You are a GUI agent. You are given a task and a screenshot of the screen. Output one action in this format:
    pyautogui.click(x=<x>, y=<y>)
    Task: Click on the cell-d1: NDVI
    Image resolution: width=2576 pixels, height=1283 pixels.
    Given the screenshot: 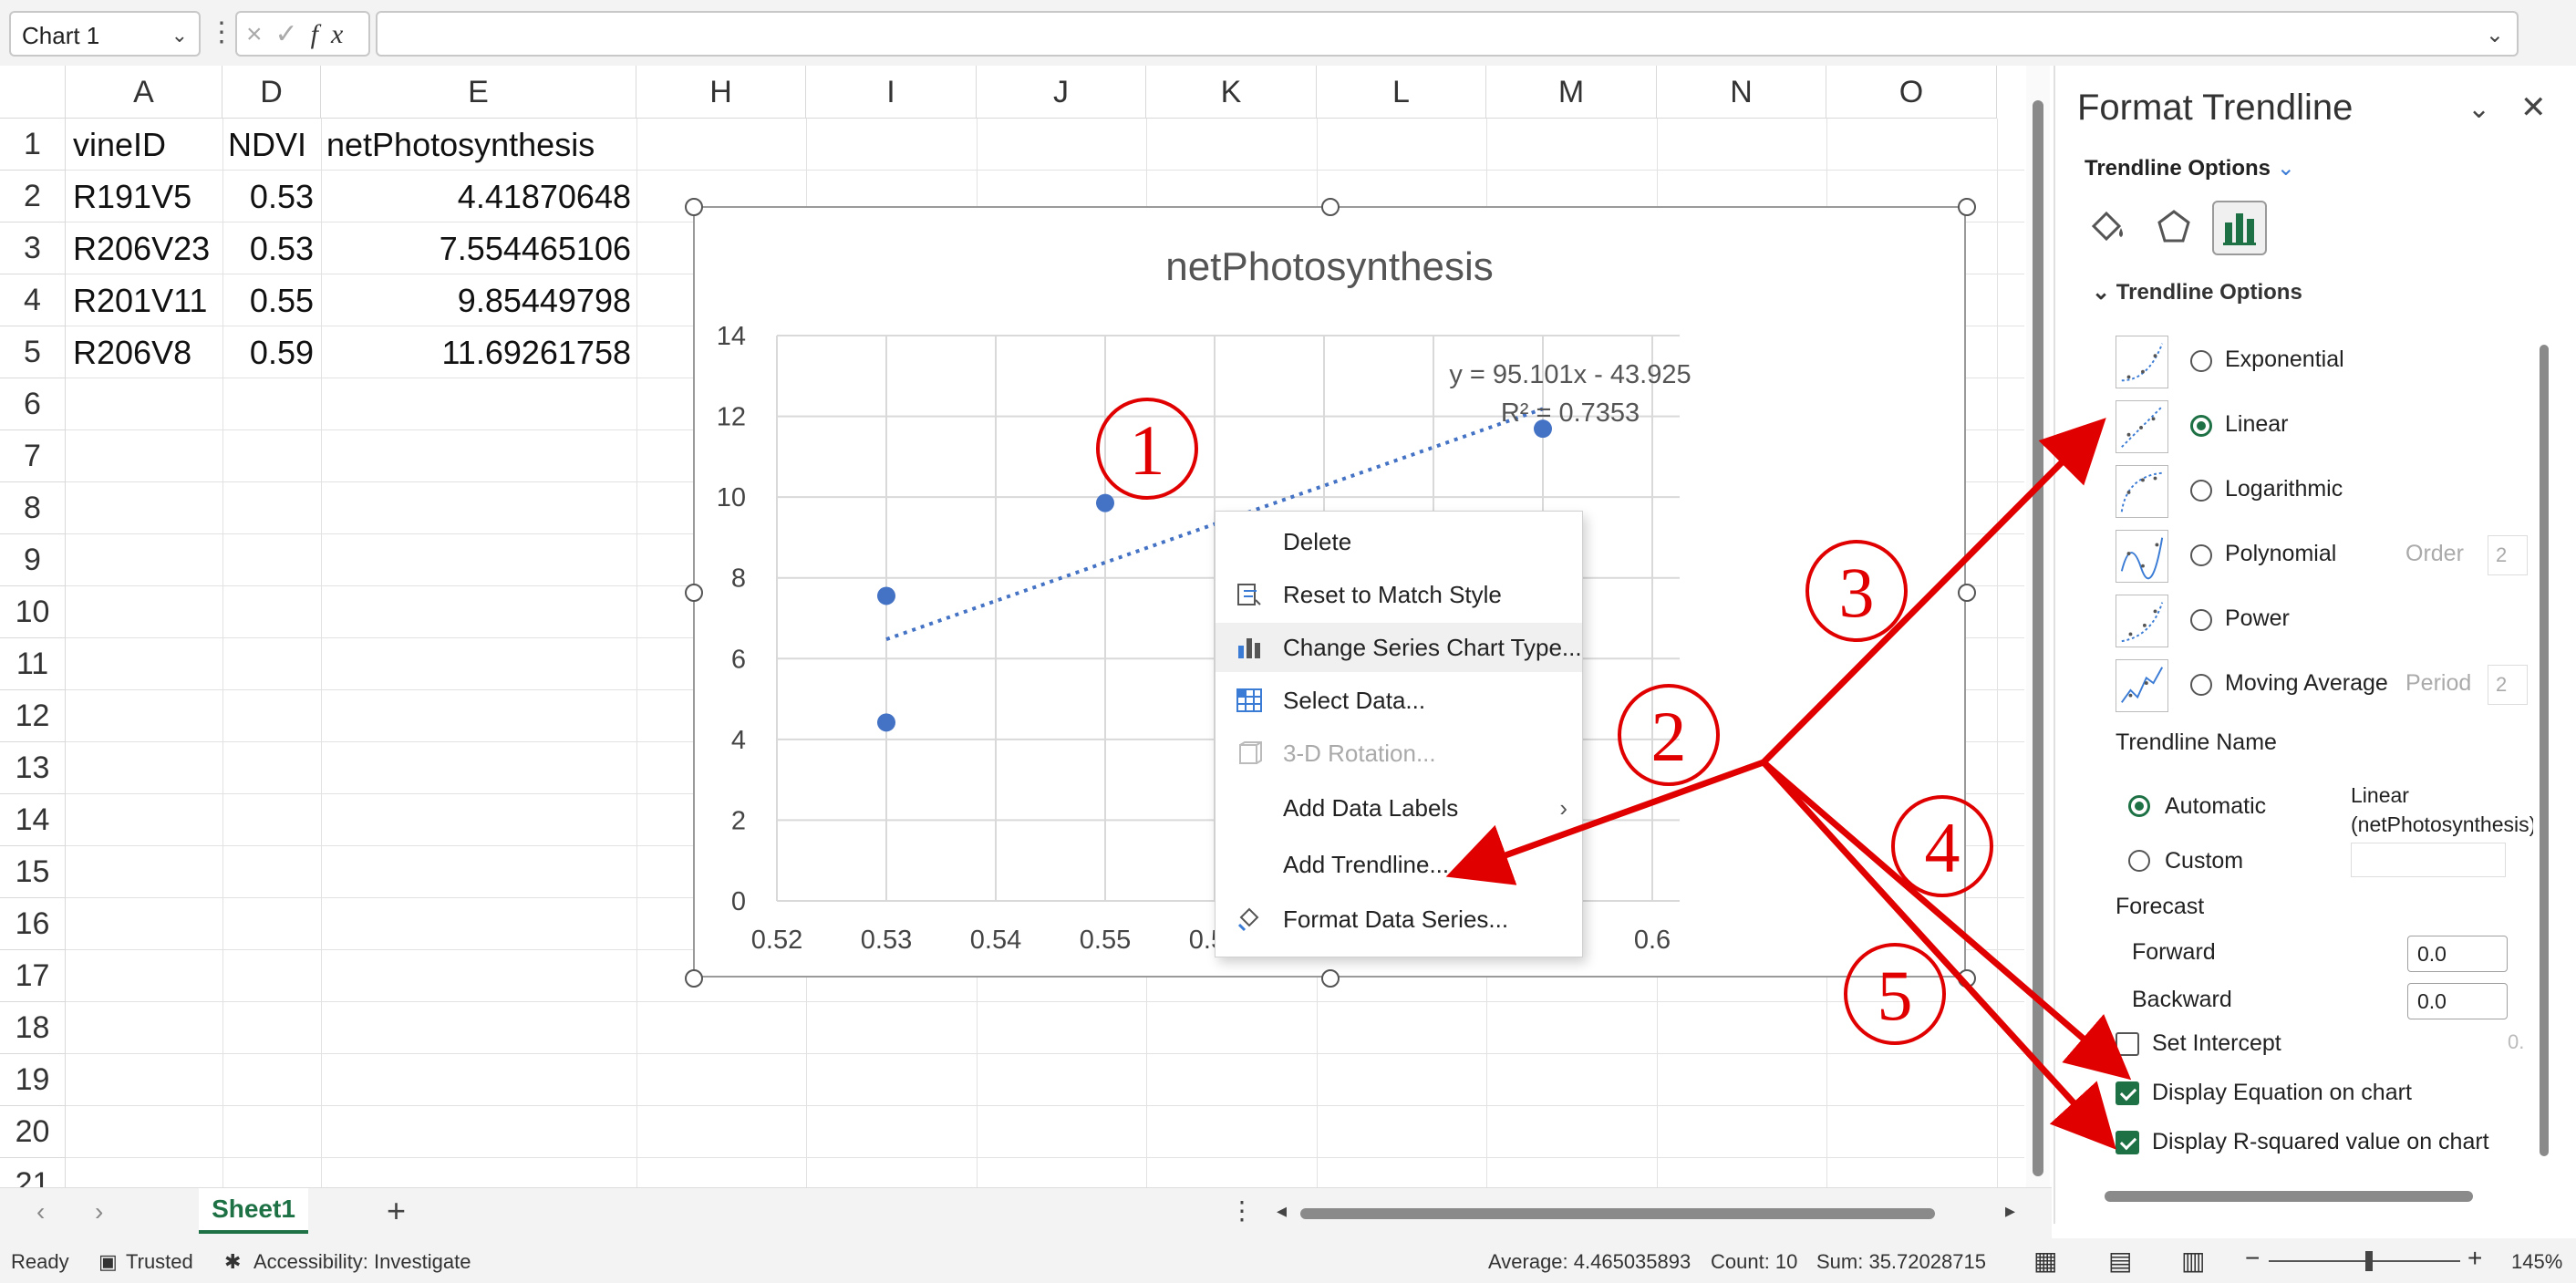 What is the action you would take?
    pyautogui.click(x=267, y=144)
    